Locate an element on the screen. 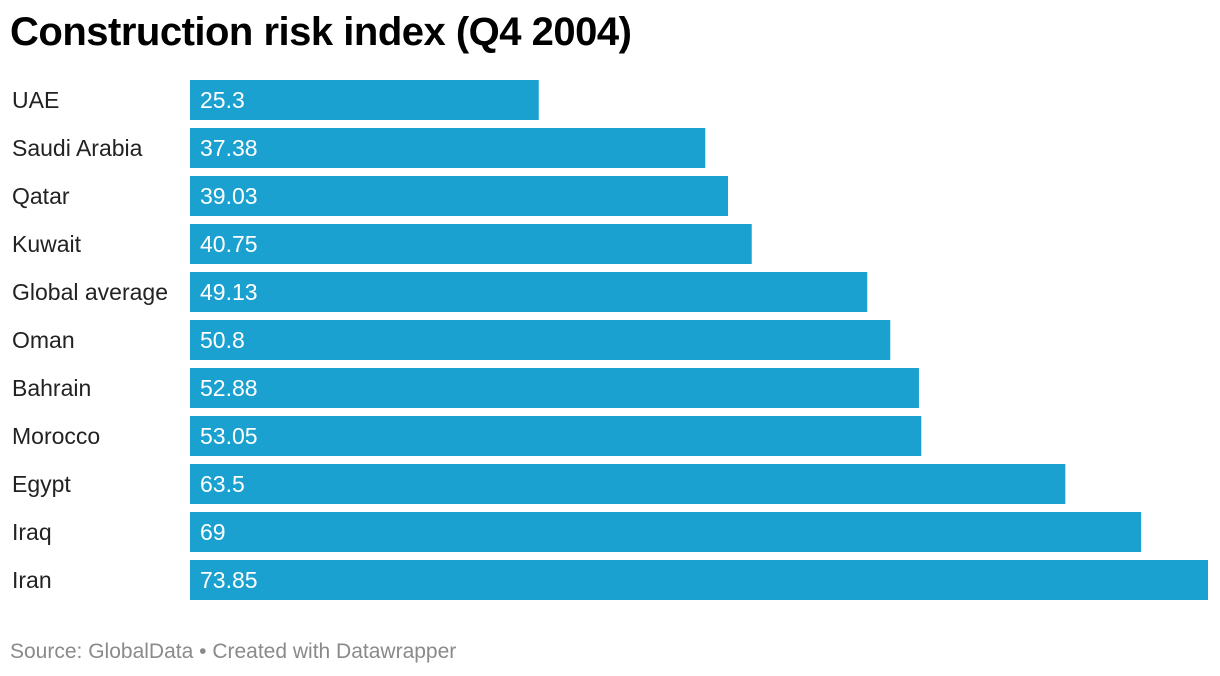 This screenshot has width=1220, height=676. category-label: Iraq is located at coordinates (32, 532).